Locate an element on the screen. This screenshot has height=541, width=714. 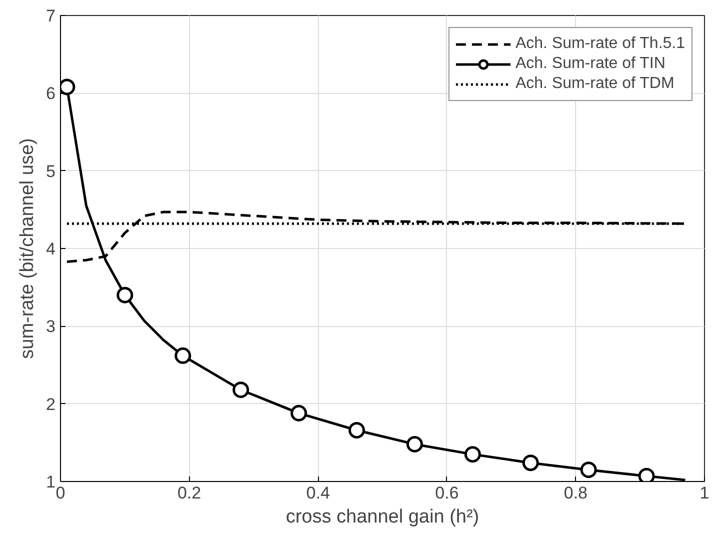
y-tick-label: 6 is located at coordinates (51, 94).